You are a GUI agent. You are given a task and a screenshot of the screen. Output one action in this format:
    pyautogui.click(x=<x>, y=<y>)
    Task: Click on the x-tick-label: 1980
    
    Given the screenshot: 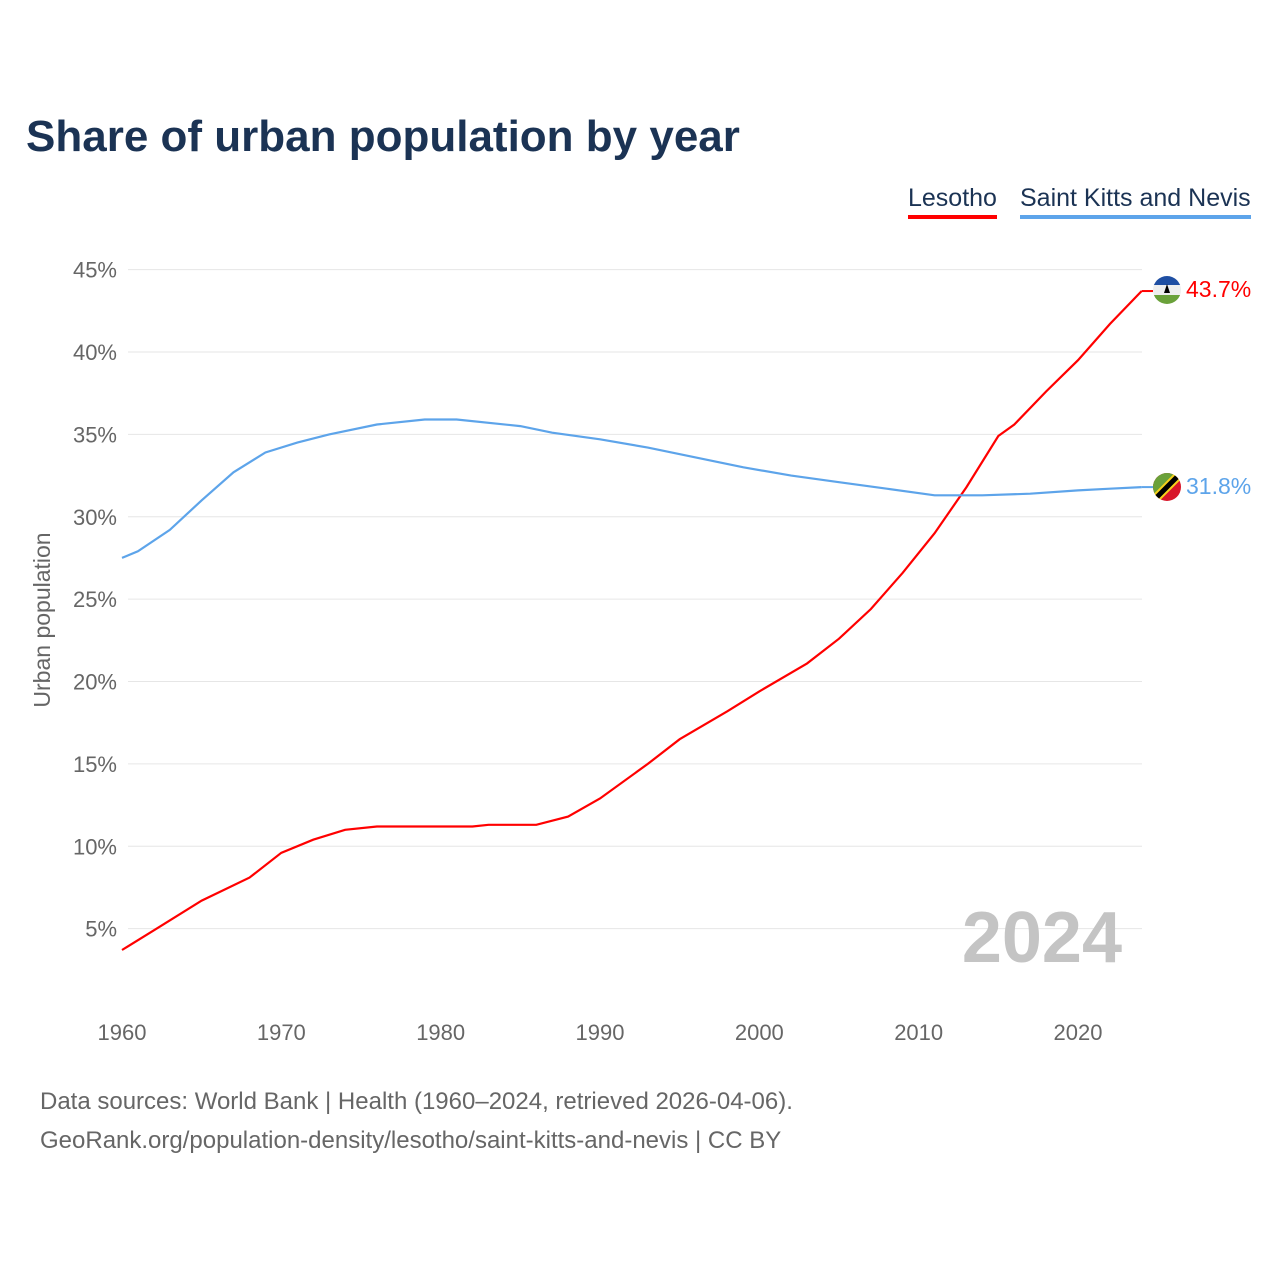 What is the action you would take?
    pyautogui.click(x=440, y=1032)
    